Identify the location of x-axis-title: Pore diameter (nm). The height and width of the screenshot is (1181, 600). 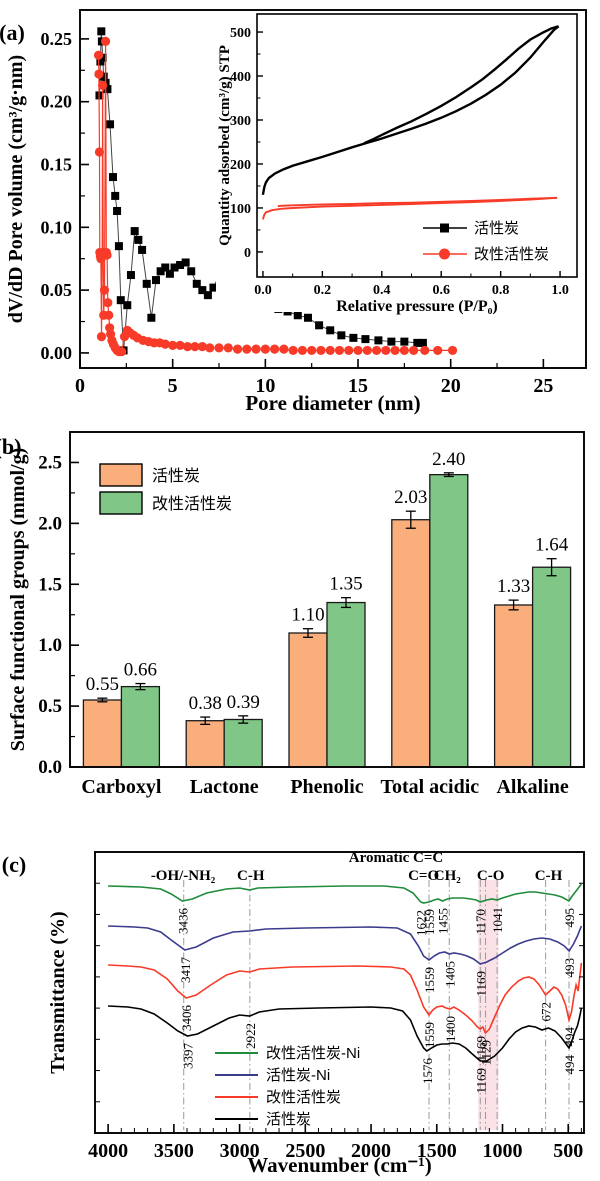
(332, 403).